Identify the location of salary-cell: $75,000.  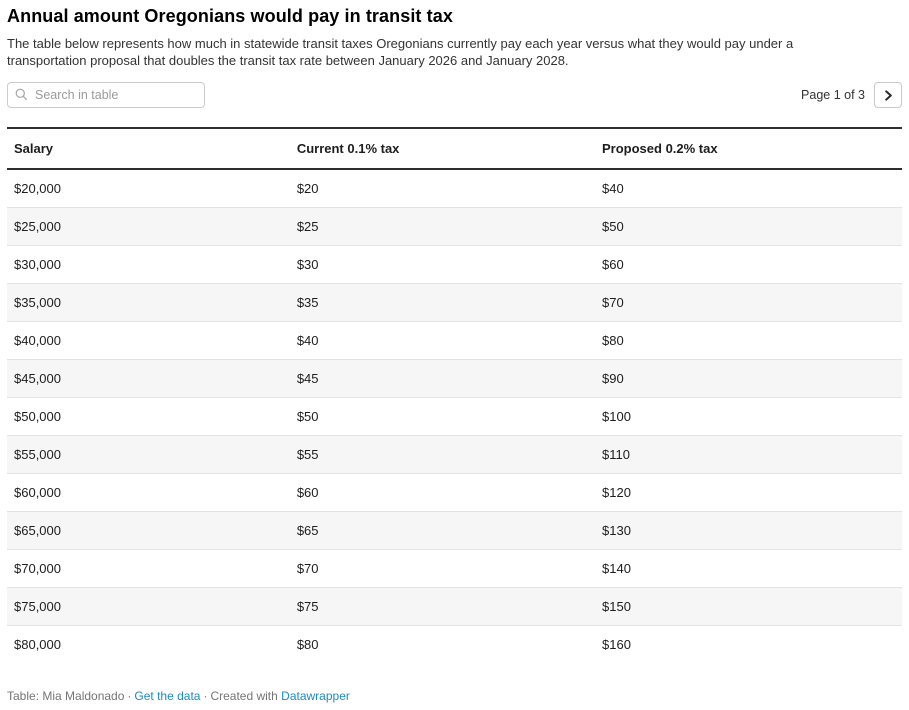
(37, 606).